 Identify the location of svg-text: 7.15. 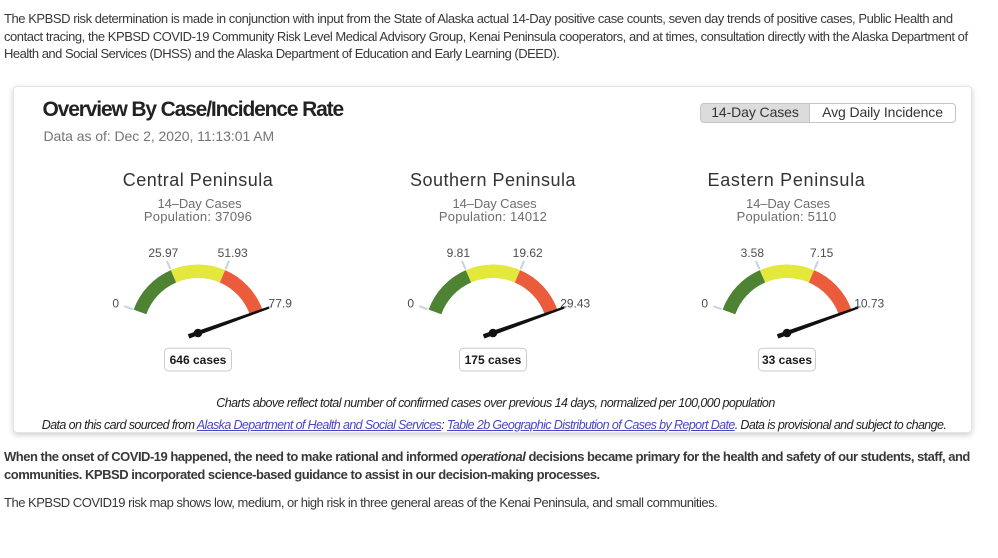
(821, 253).